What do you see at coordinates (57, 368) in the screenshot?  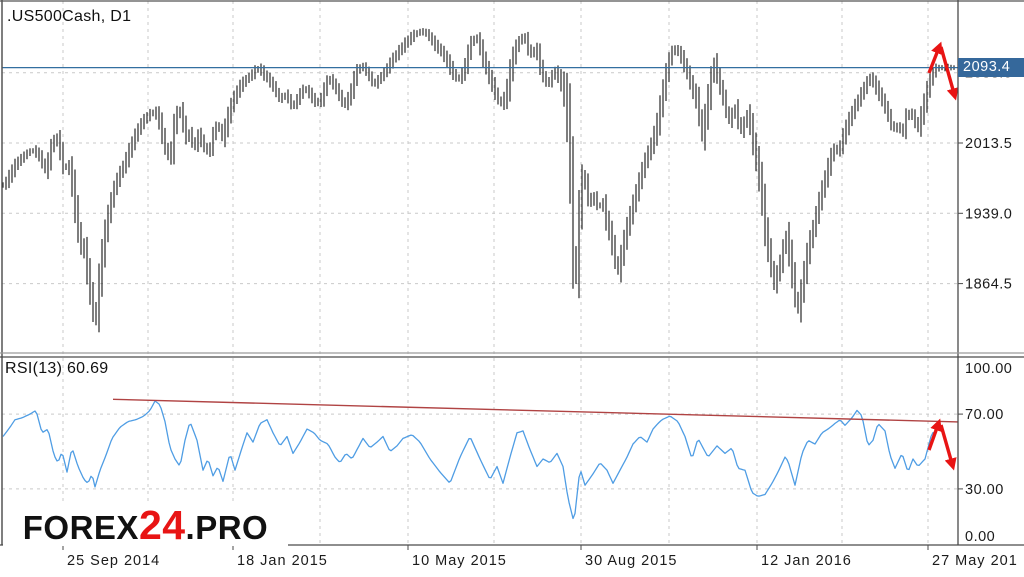 I see `rsi-indicator-label: RSI(13) 60.69` at bounding box center [57, 368].